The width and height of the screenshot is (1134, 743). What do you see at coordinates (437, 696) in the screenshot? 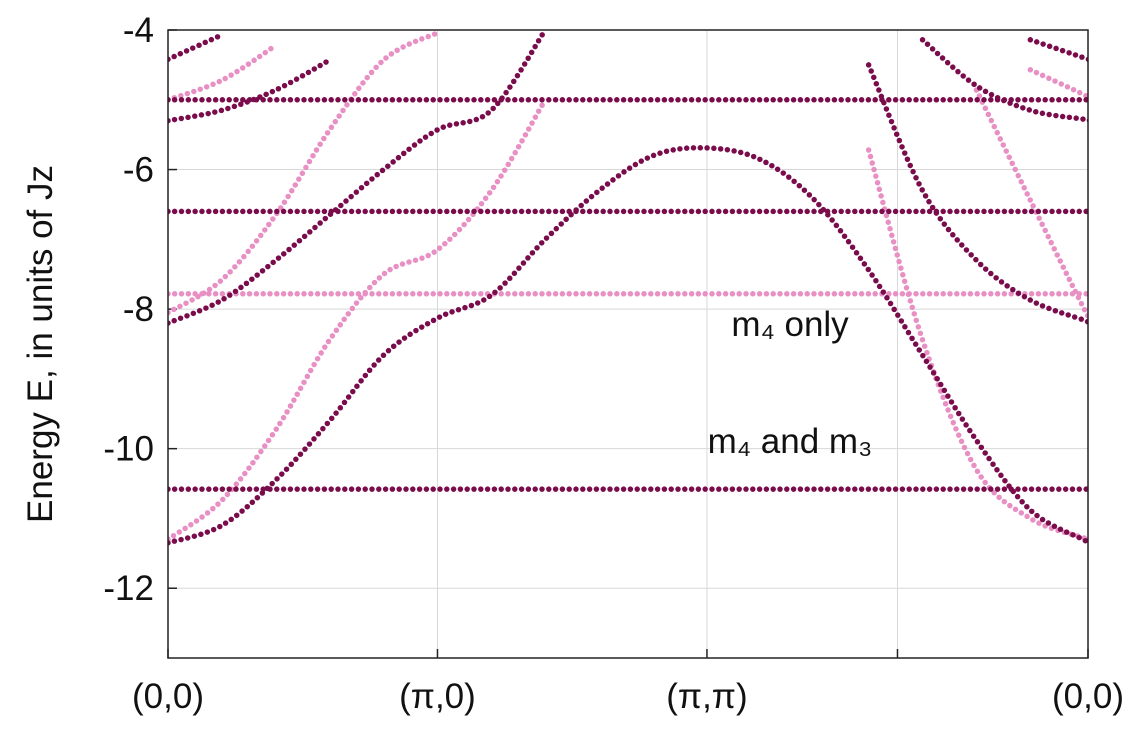
I see `x-tick-label: (π,0)` at bounding box center [437, 696].